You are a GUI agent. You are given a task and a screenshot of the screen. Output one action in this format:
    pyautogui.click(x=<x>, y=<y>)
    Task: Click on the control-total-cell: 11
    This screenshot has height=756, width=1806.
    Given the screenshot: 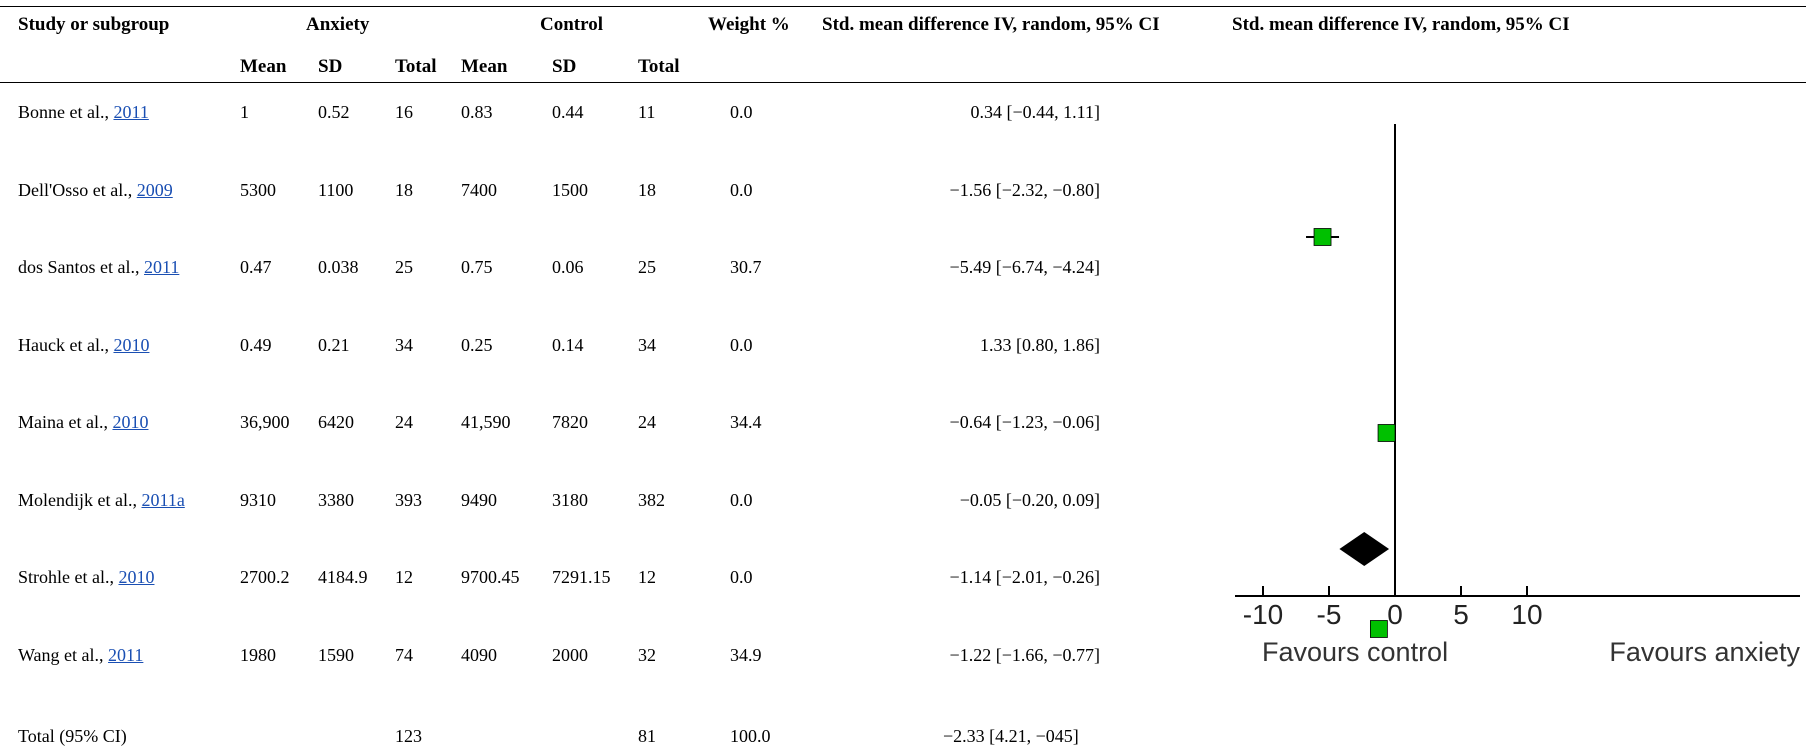 What is the action you would take?
    pyautogui.click(x=647, y=112)
    